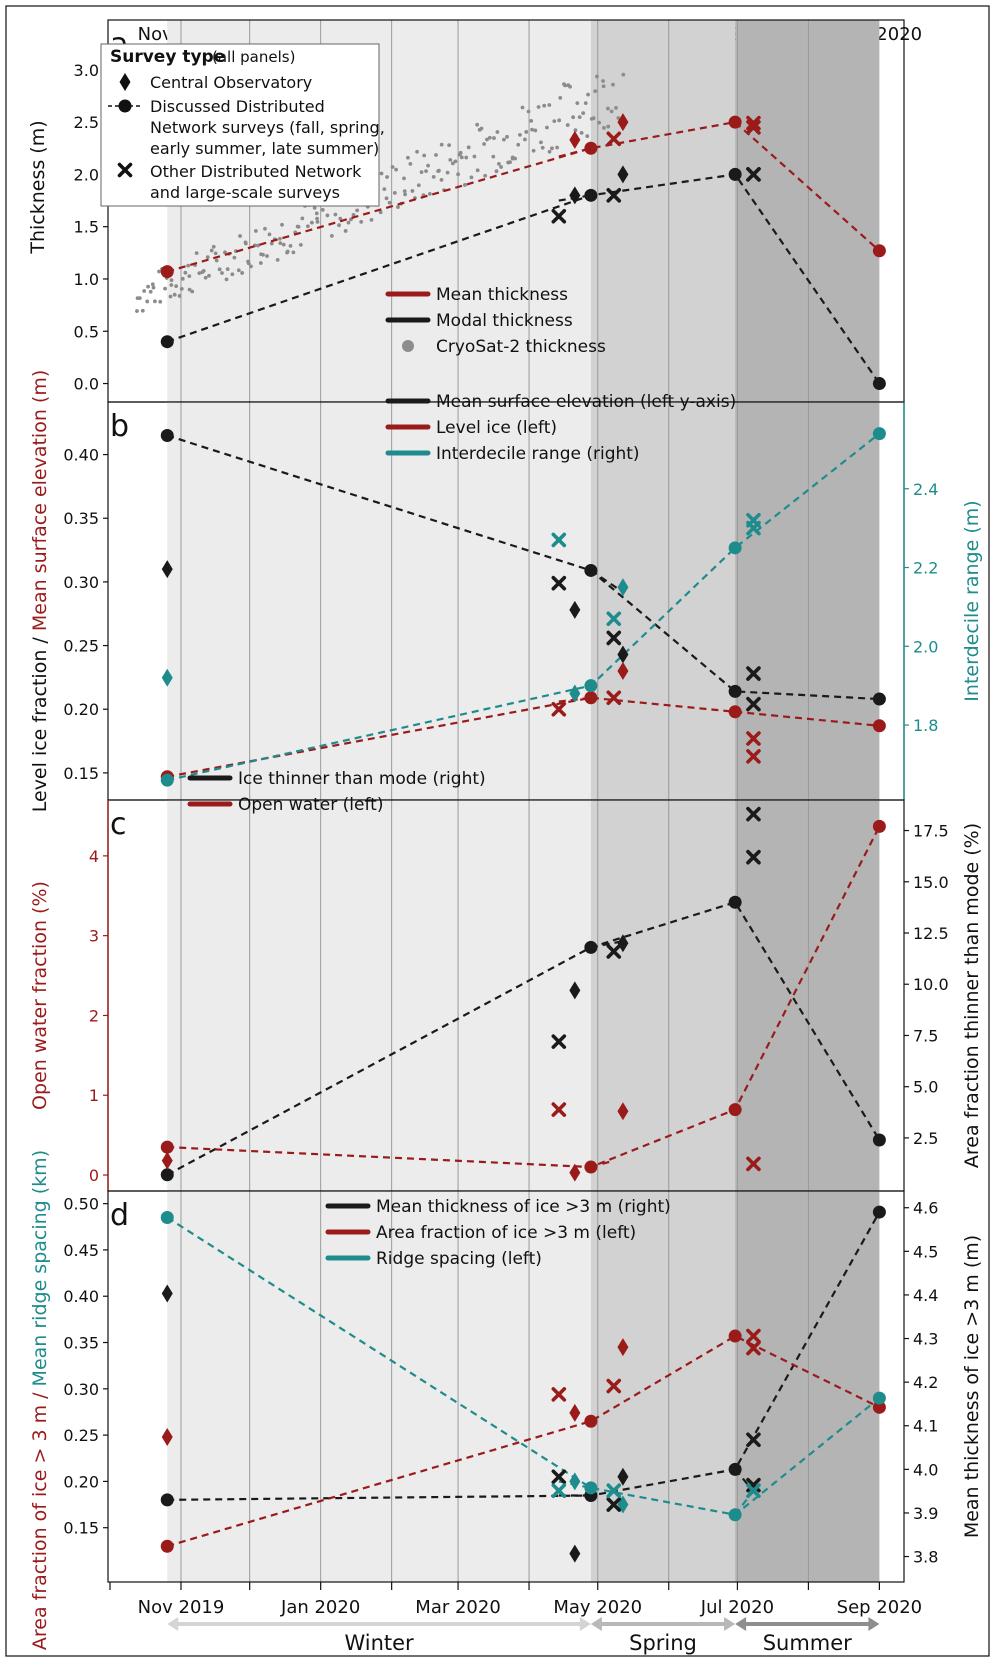 The height and width of the screenshot is (1662, 995). What do you see at coordinates (926, 985) in the screenshot?
I see `right-y-axis: 2.5 5.0 7.5 10.0 12.5 15.0 17.5` at bounding box center [926, 985].